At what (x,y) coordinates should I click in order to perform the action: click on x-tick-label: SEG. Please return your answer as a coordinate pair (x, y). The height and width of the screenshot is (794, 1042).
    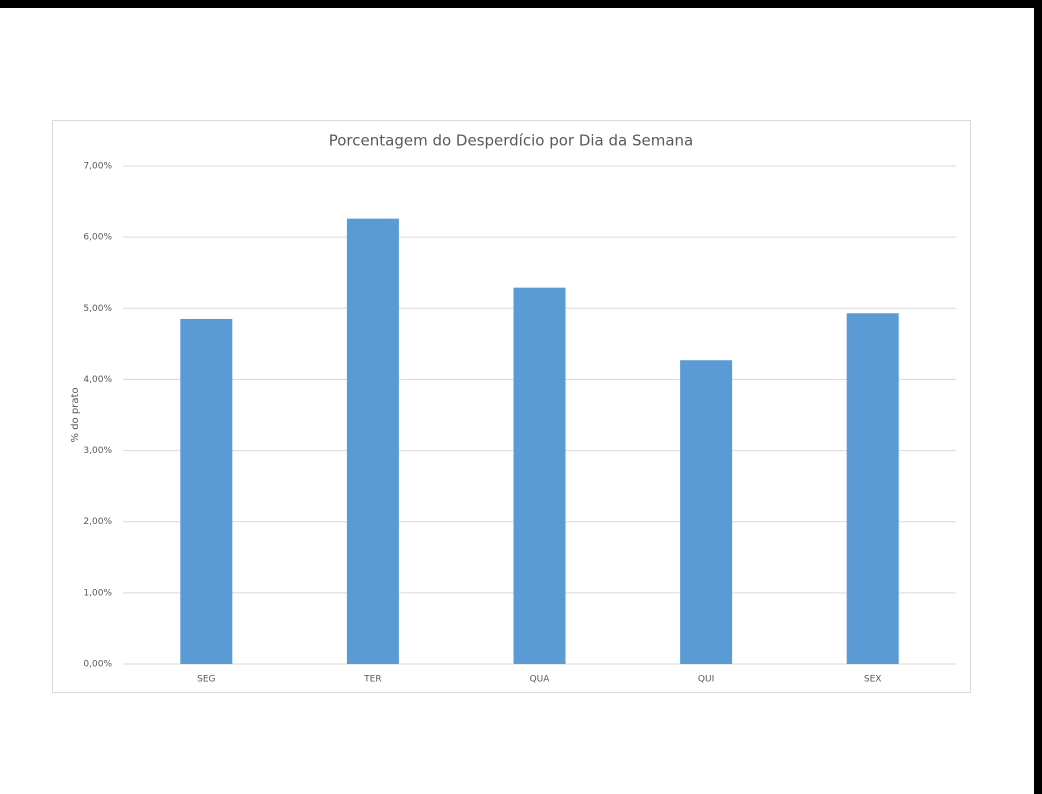
    Looking at the image, I should click on (206, 680).